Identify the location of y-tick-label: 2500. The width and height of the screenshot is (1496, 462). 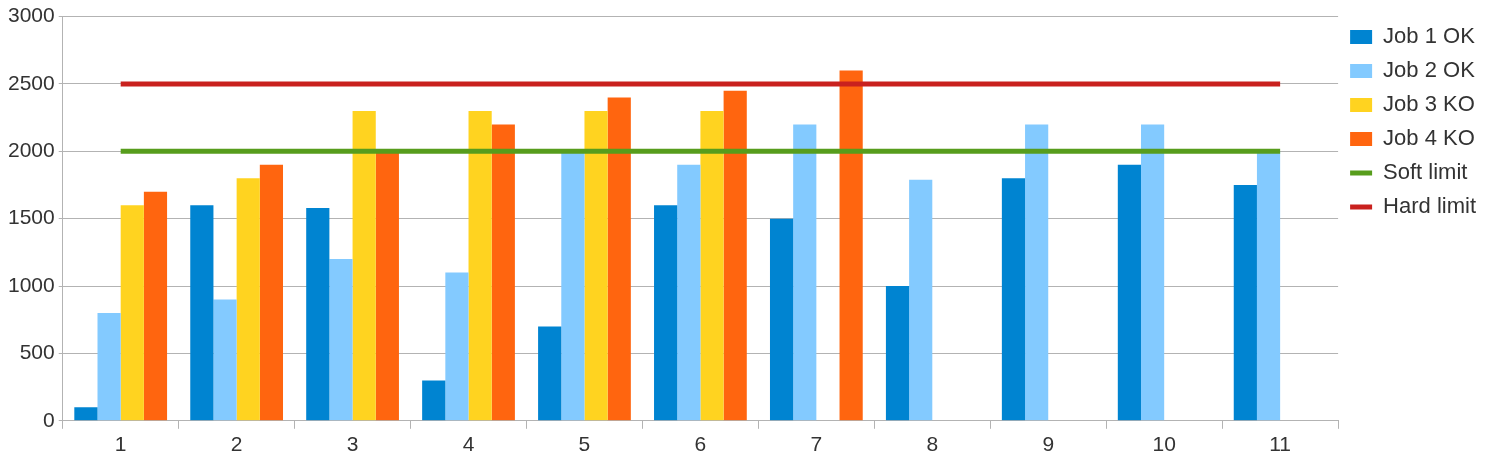
(31, 82).